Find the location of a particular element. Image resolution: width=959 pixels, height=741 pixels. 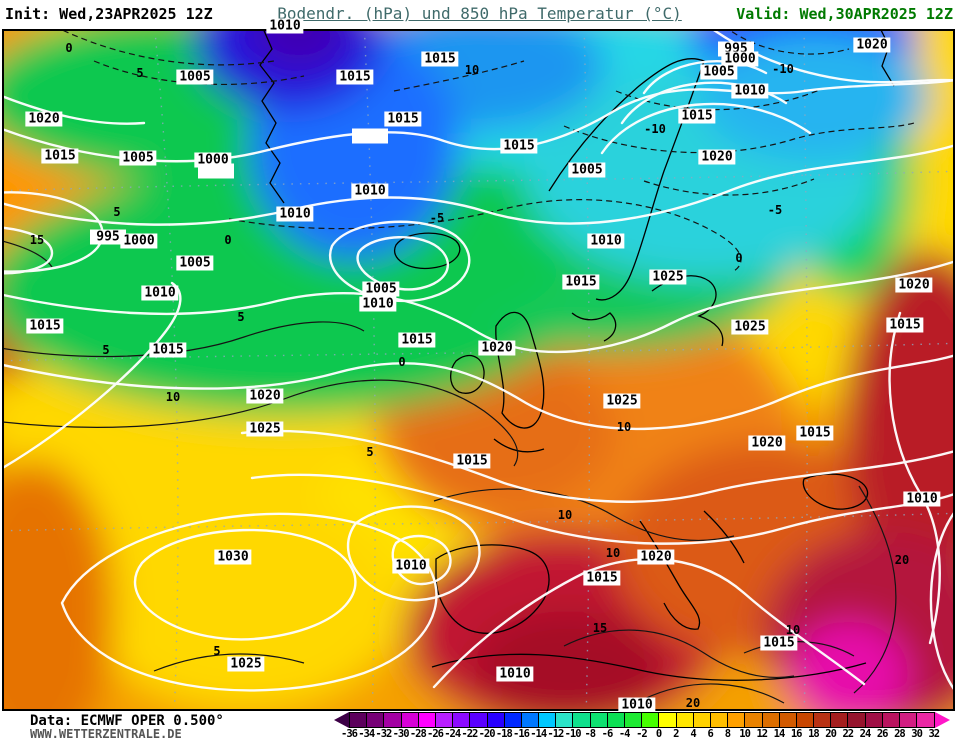

colorbar-tick: -16 is located at coordinates (521, 734).